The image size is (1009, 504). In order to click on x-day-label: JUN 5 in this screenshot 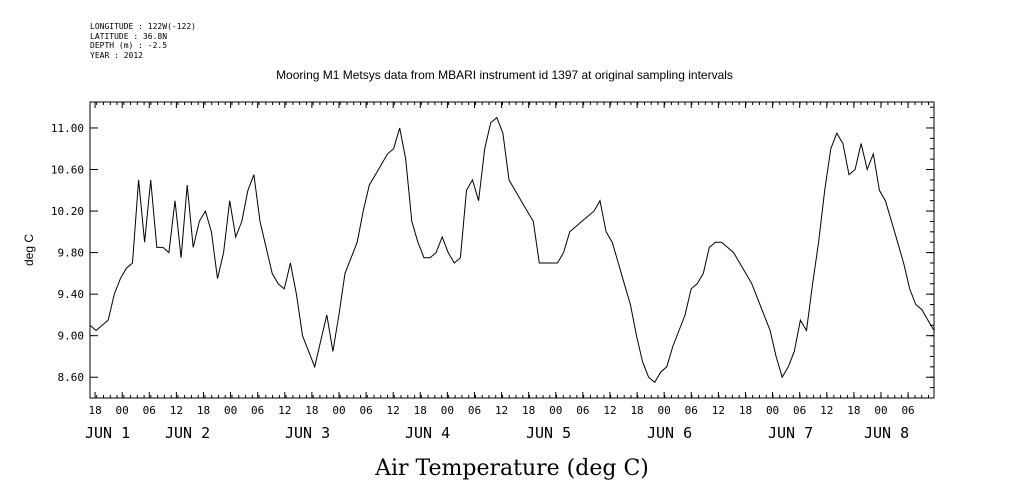, I will do `click(548, 433)`.